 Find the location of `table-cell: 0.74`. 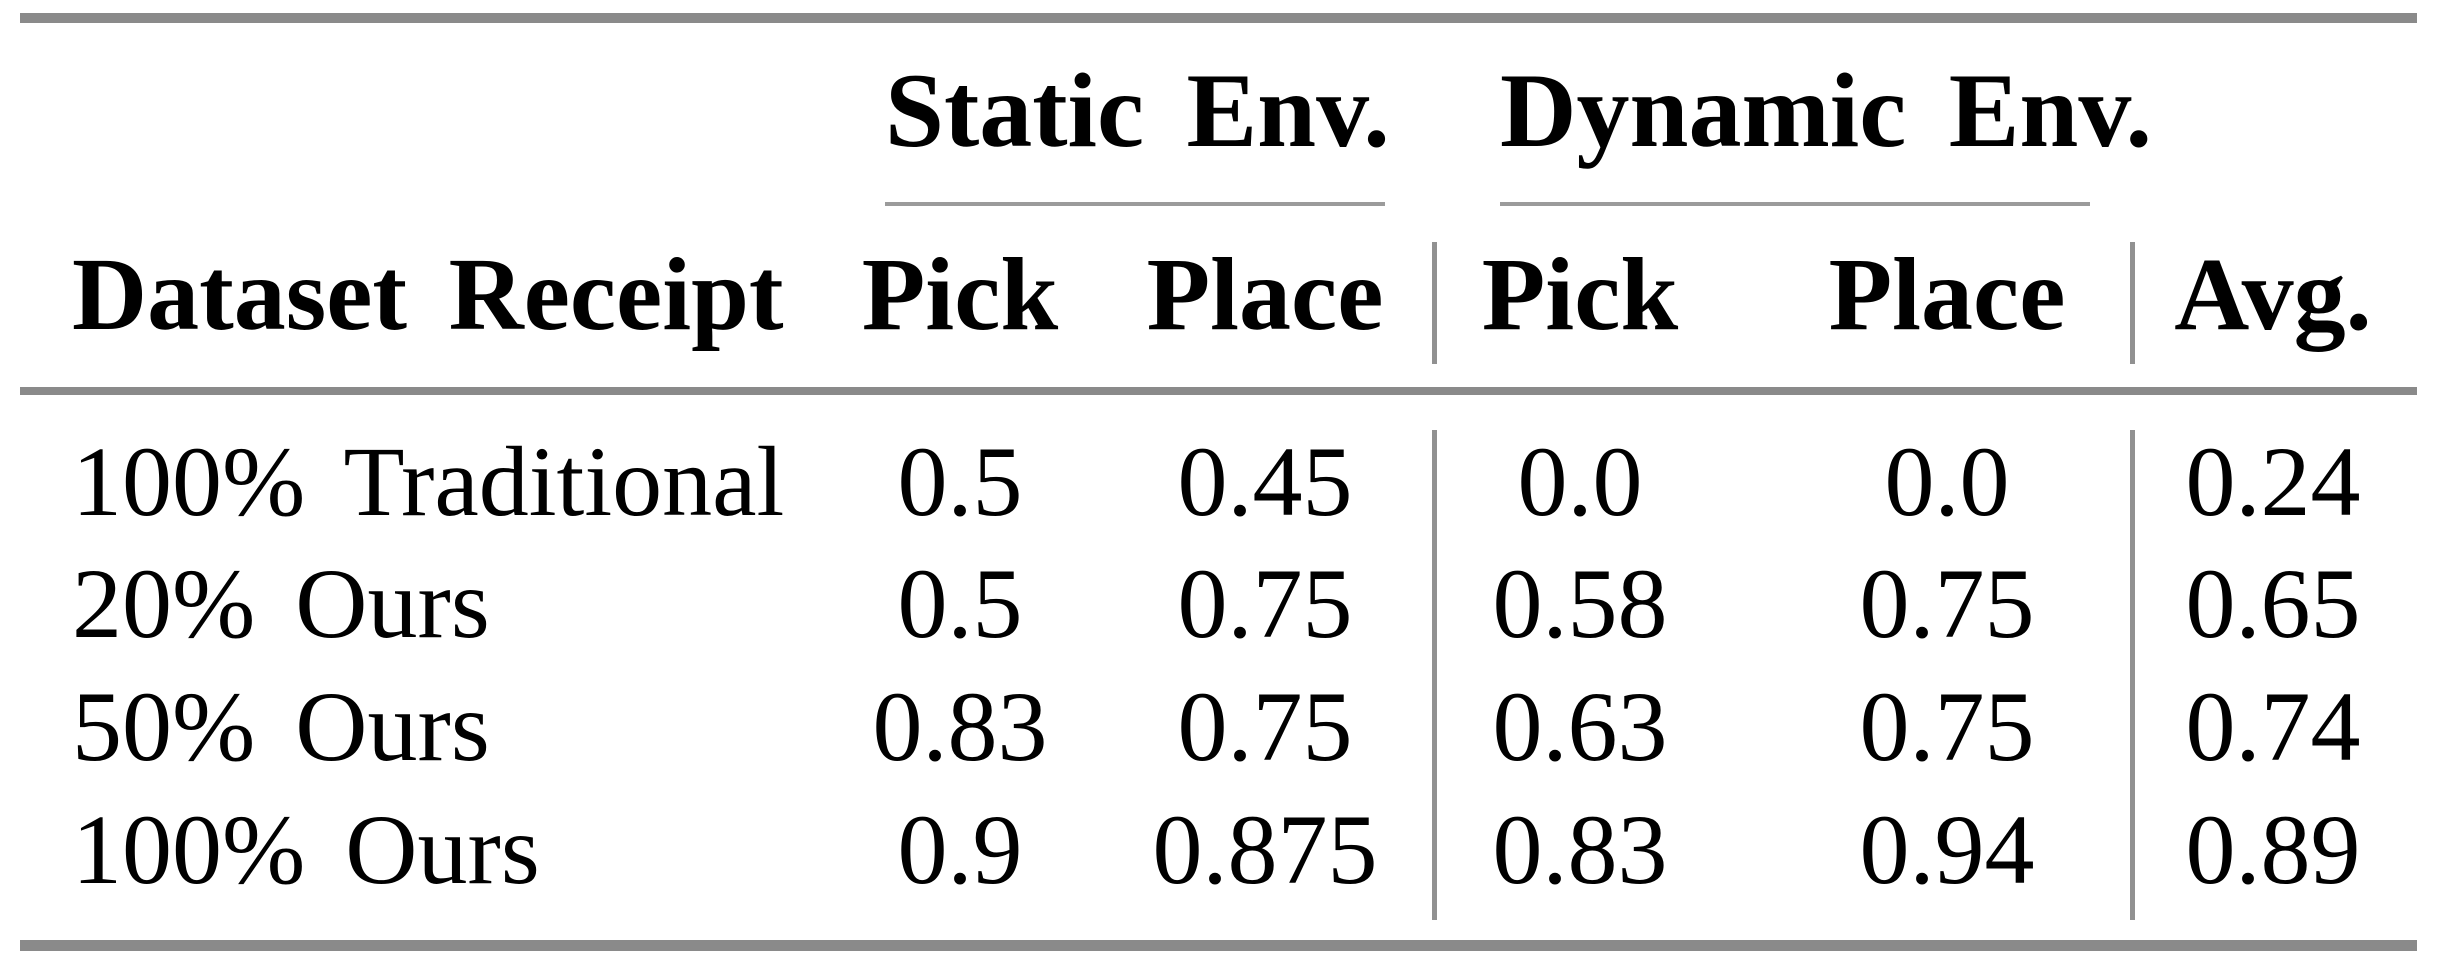

table-cell: 0.74 is located at coordinates (2273, 726).